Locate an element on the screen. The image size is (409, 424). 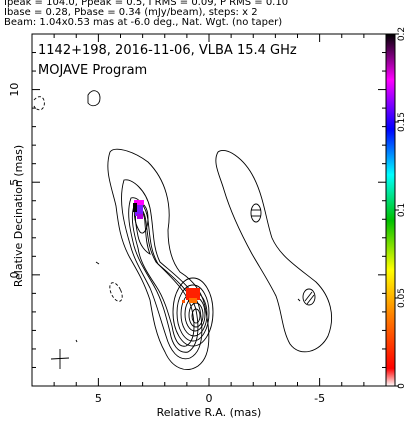
colorbar-tick-label: 0.1 is located at coordinates (402, 210).